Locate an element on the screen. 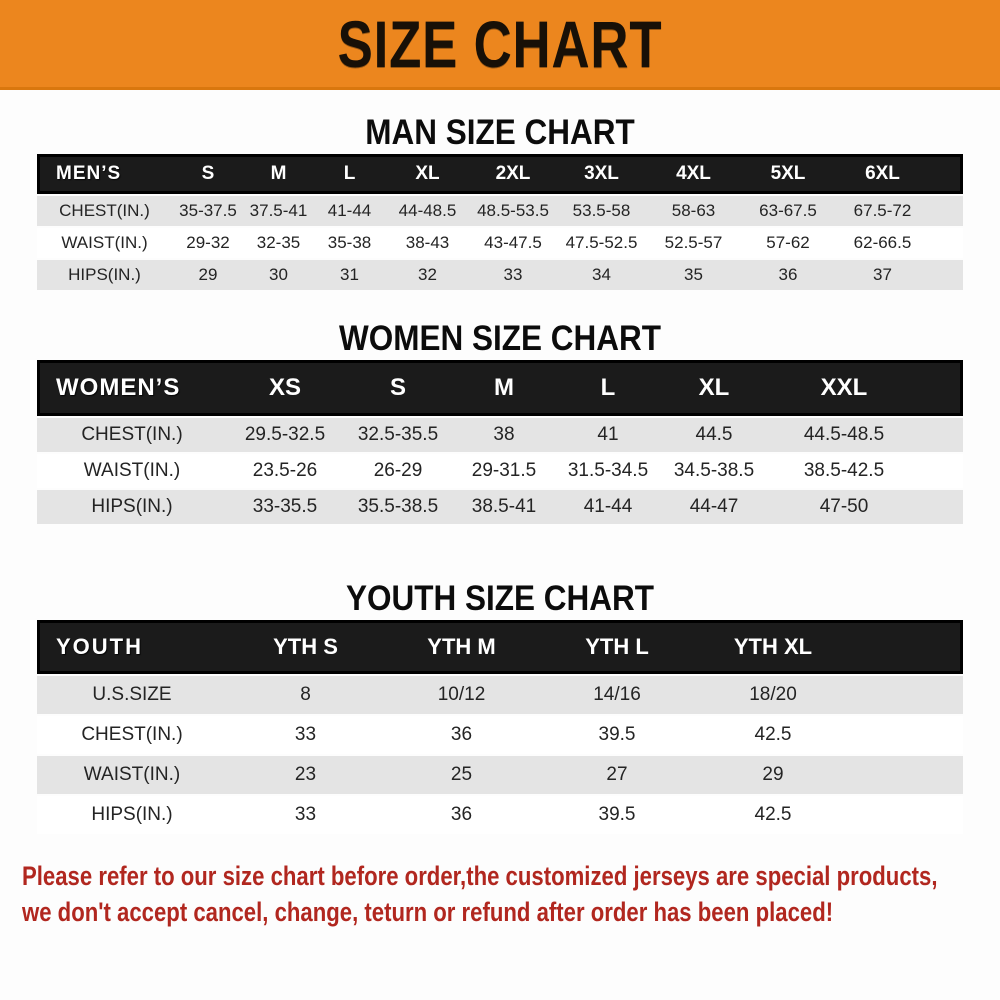  size-cell: 23 is located at coordinates (305, 775).